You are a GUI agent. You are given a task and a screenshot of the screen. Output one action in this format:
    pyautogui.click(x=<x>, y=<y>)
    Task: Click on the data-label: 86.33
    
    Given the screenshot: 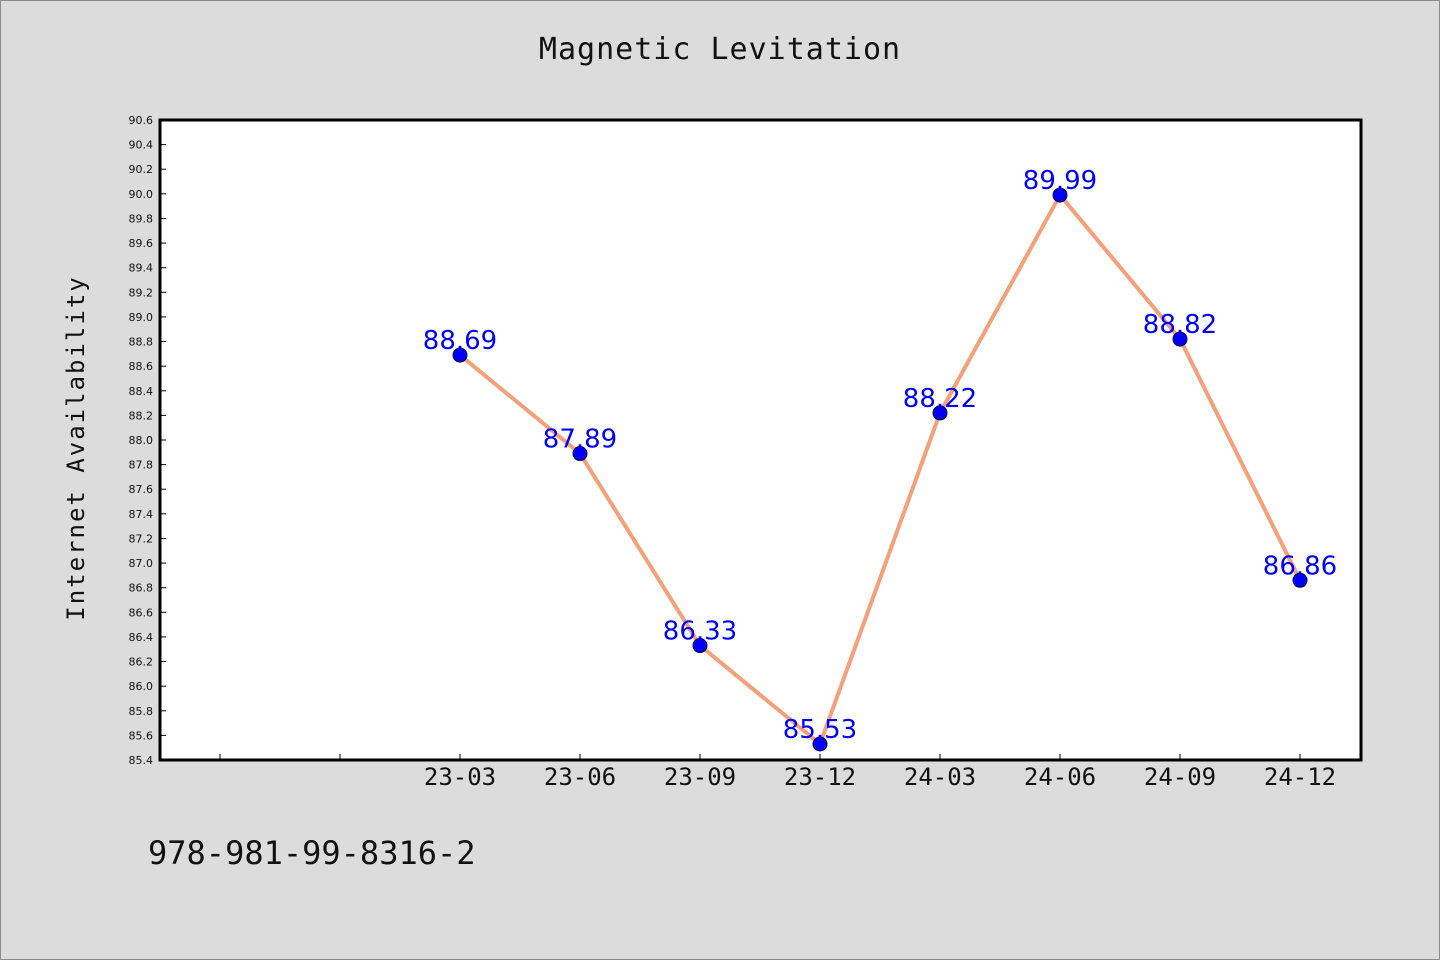 What is the action you would take?
    pyautogui.click(x=700, y=632)
    